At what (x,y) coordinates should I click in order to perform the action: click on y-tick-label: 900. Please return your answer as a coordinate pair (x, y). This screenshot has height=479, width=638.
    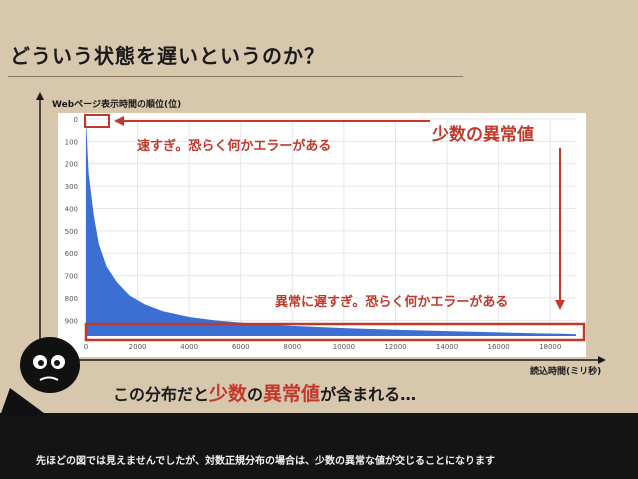
    Looking at the image, I should click on (71, 321).